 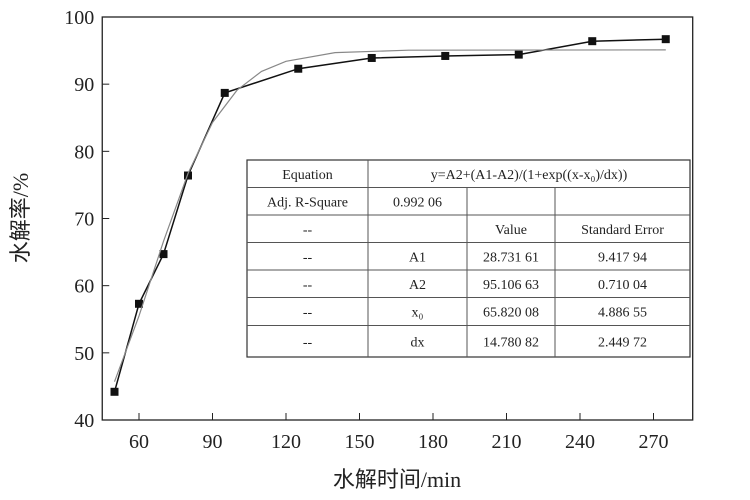 What do you see at coordinates (580, 442) in the screenshot?
I see `x-tick-label: 240` at bounding box center [580, 442].